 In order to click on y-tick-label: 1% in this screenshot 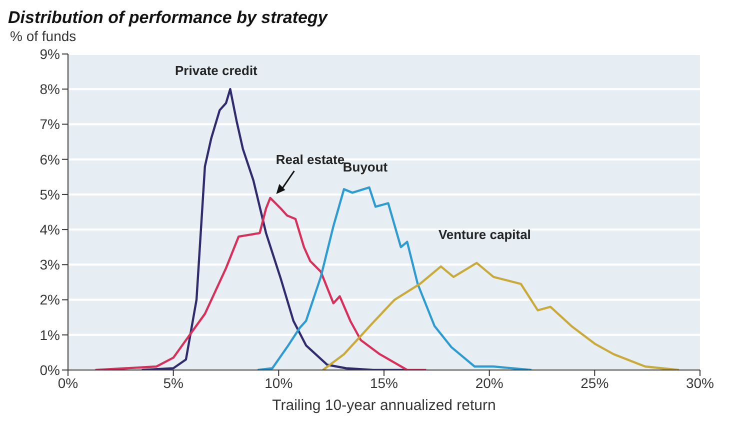, I will do `click(50, 334)`.